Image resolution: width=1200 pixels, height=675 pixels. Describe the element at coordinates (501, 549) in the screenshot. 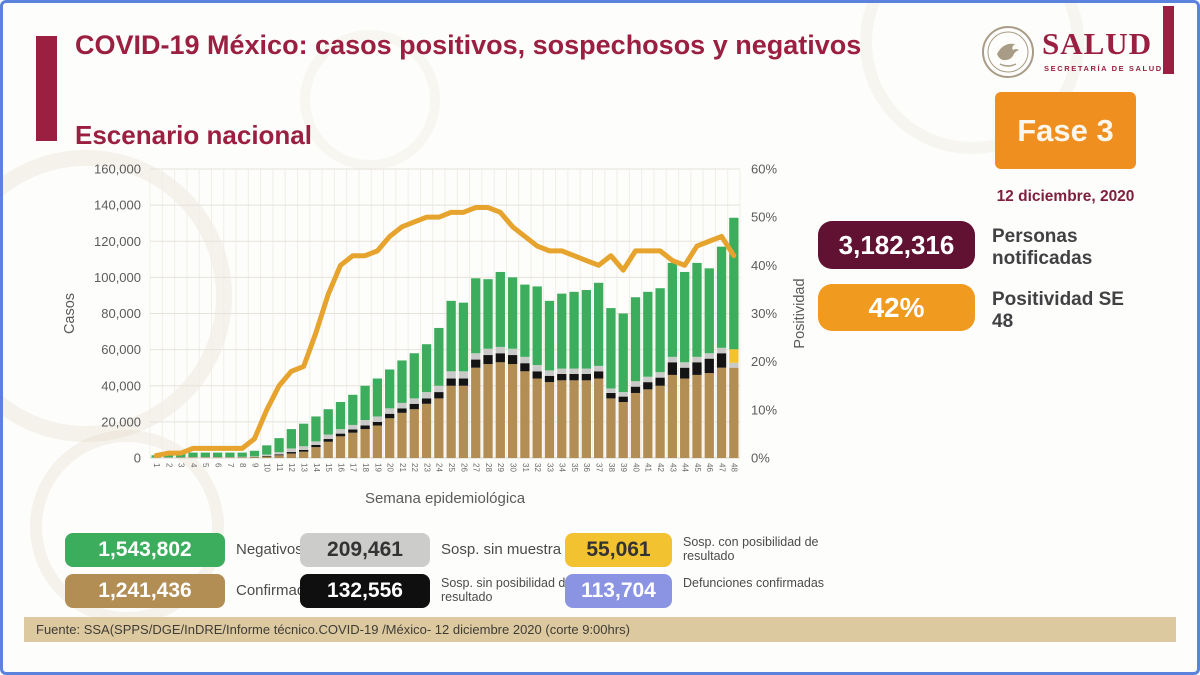

I see `legend-label-sosp-sin-muestra: Sosp. sin muestra` at that location.